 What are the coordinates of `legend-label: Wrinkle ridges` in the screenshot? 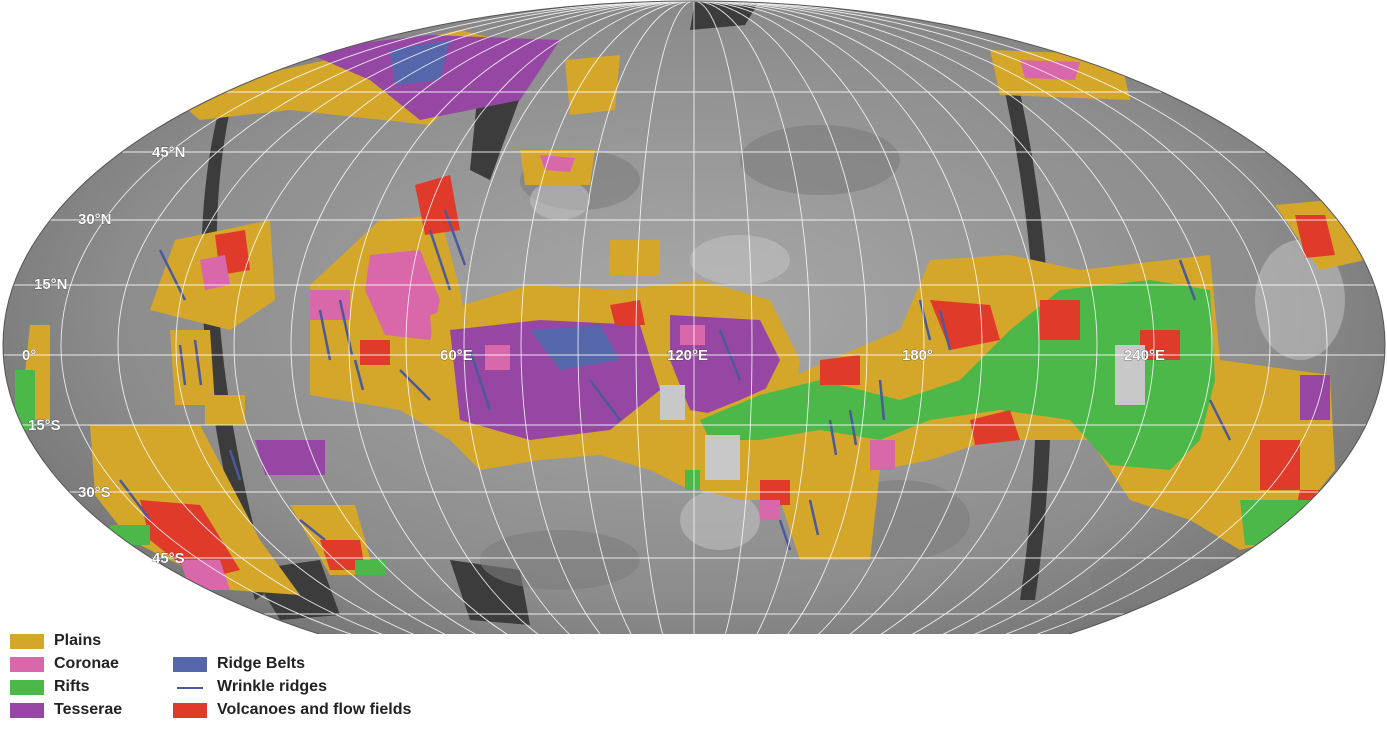 It's located at (272, 686).